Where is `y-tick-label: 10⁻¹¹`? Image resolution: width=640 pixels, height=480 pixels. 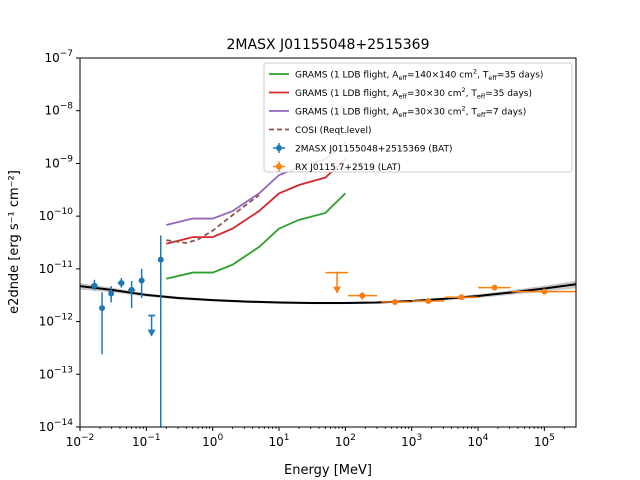 y-tick-label: 10⁻¹¹ is located at coordinates (56, 268).